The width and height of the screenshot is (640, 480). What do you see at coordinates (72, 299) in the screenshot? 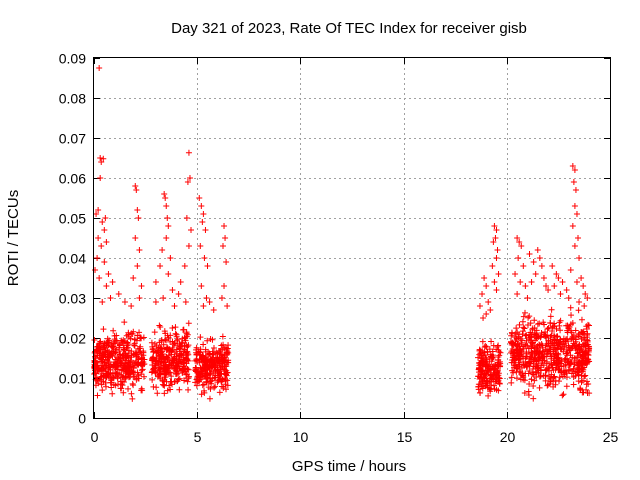
I see `y-tick-label: 0.03` at bounding box center [72, 299].